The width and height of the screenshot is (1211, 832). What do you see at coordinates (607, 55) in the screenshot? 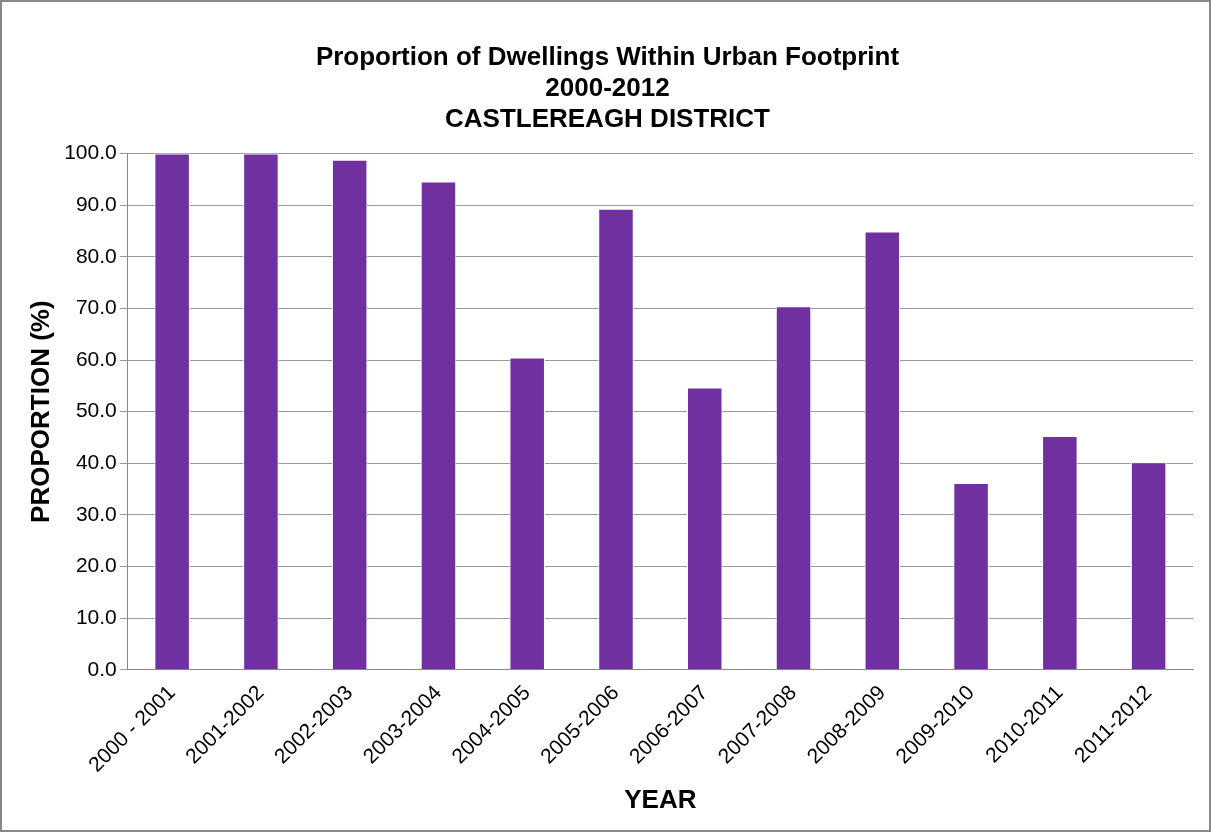
I see `text: Proportion of Dwellings Within Urban Footprint` at bounding box center [607, 55].